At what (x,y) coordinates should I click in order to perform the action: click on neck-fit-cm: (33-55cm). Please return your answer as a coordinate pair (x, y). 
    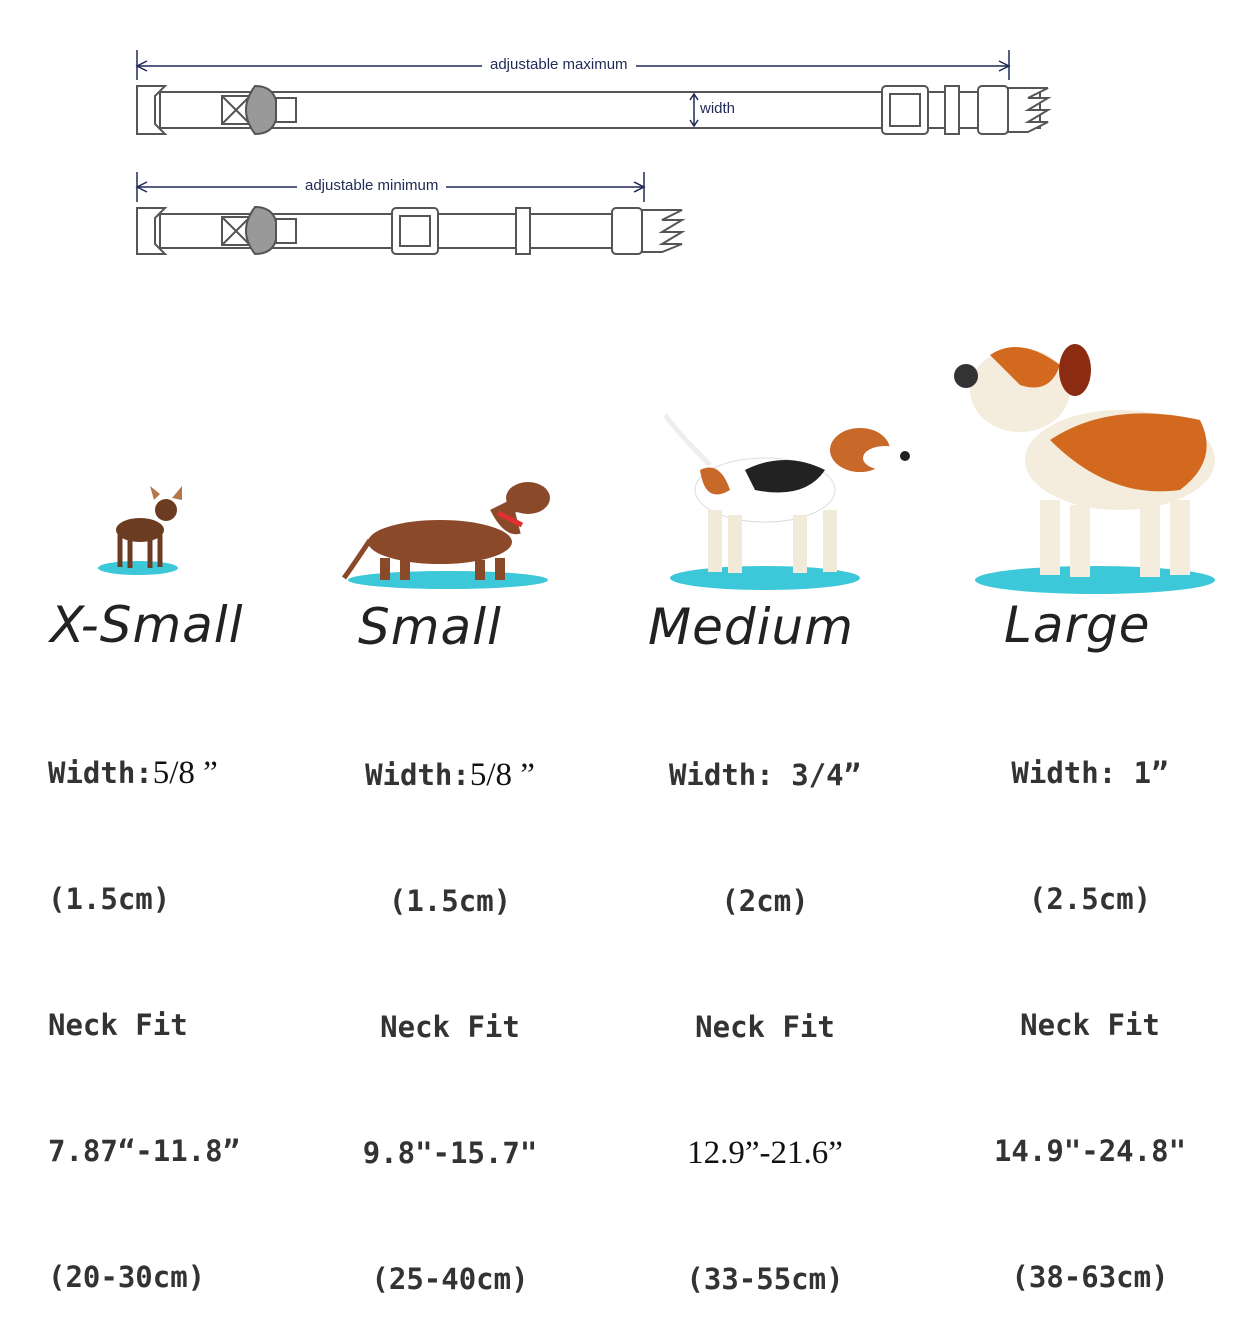
    Looking at the image, I should click on (765, 1279).